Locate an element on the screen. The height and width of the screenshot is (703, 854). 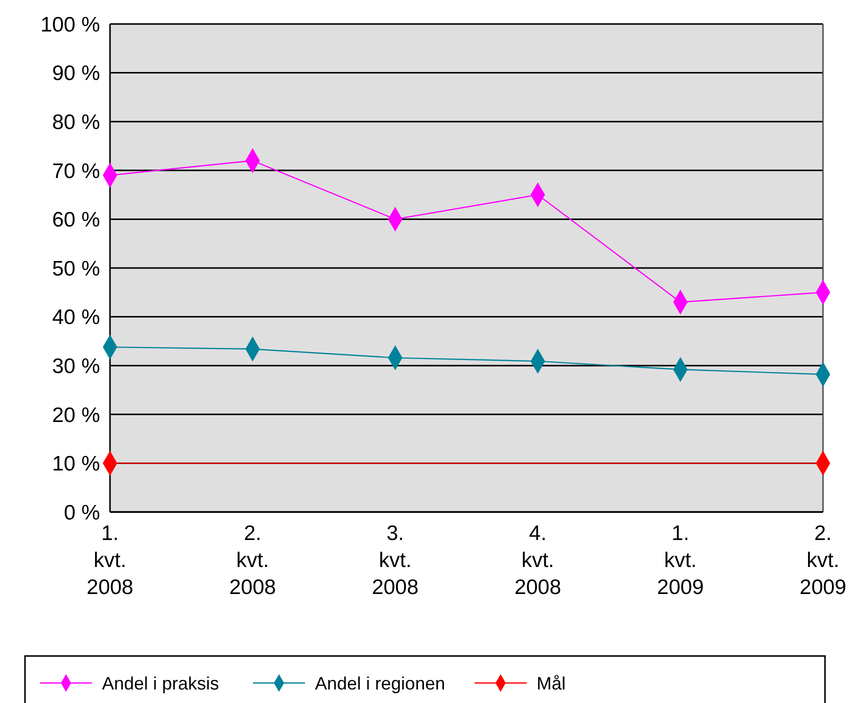
y-tick-label: 100 % is located at coordinates (70, 24).